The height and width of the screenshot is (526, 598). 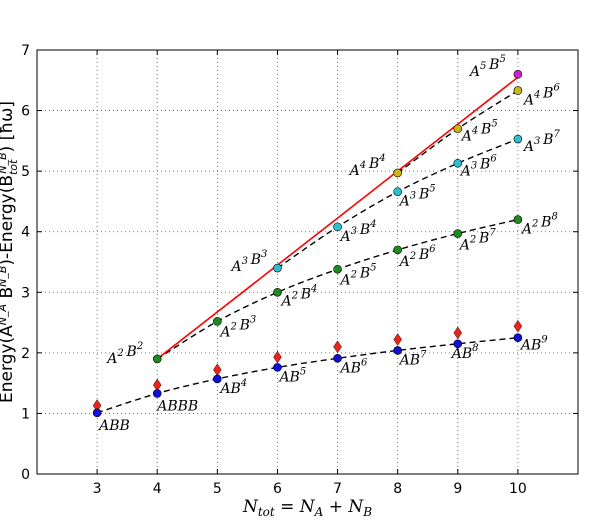 What do you see at coordinates (232, 387) in the screenshot?
I see `point-label: AB4` at bounding box center [232, 387].